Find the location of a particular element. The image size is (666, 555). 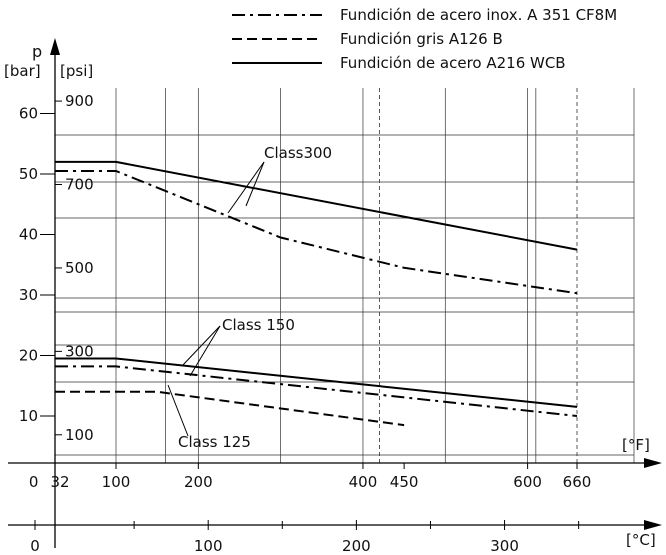

c-tick-label: 200 is located at coordinates (356, 546).